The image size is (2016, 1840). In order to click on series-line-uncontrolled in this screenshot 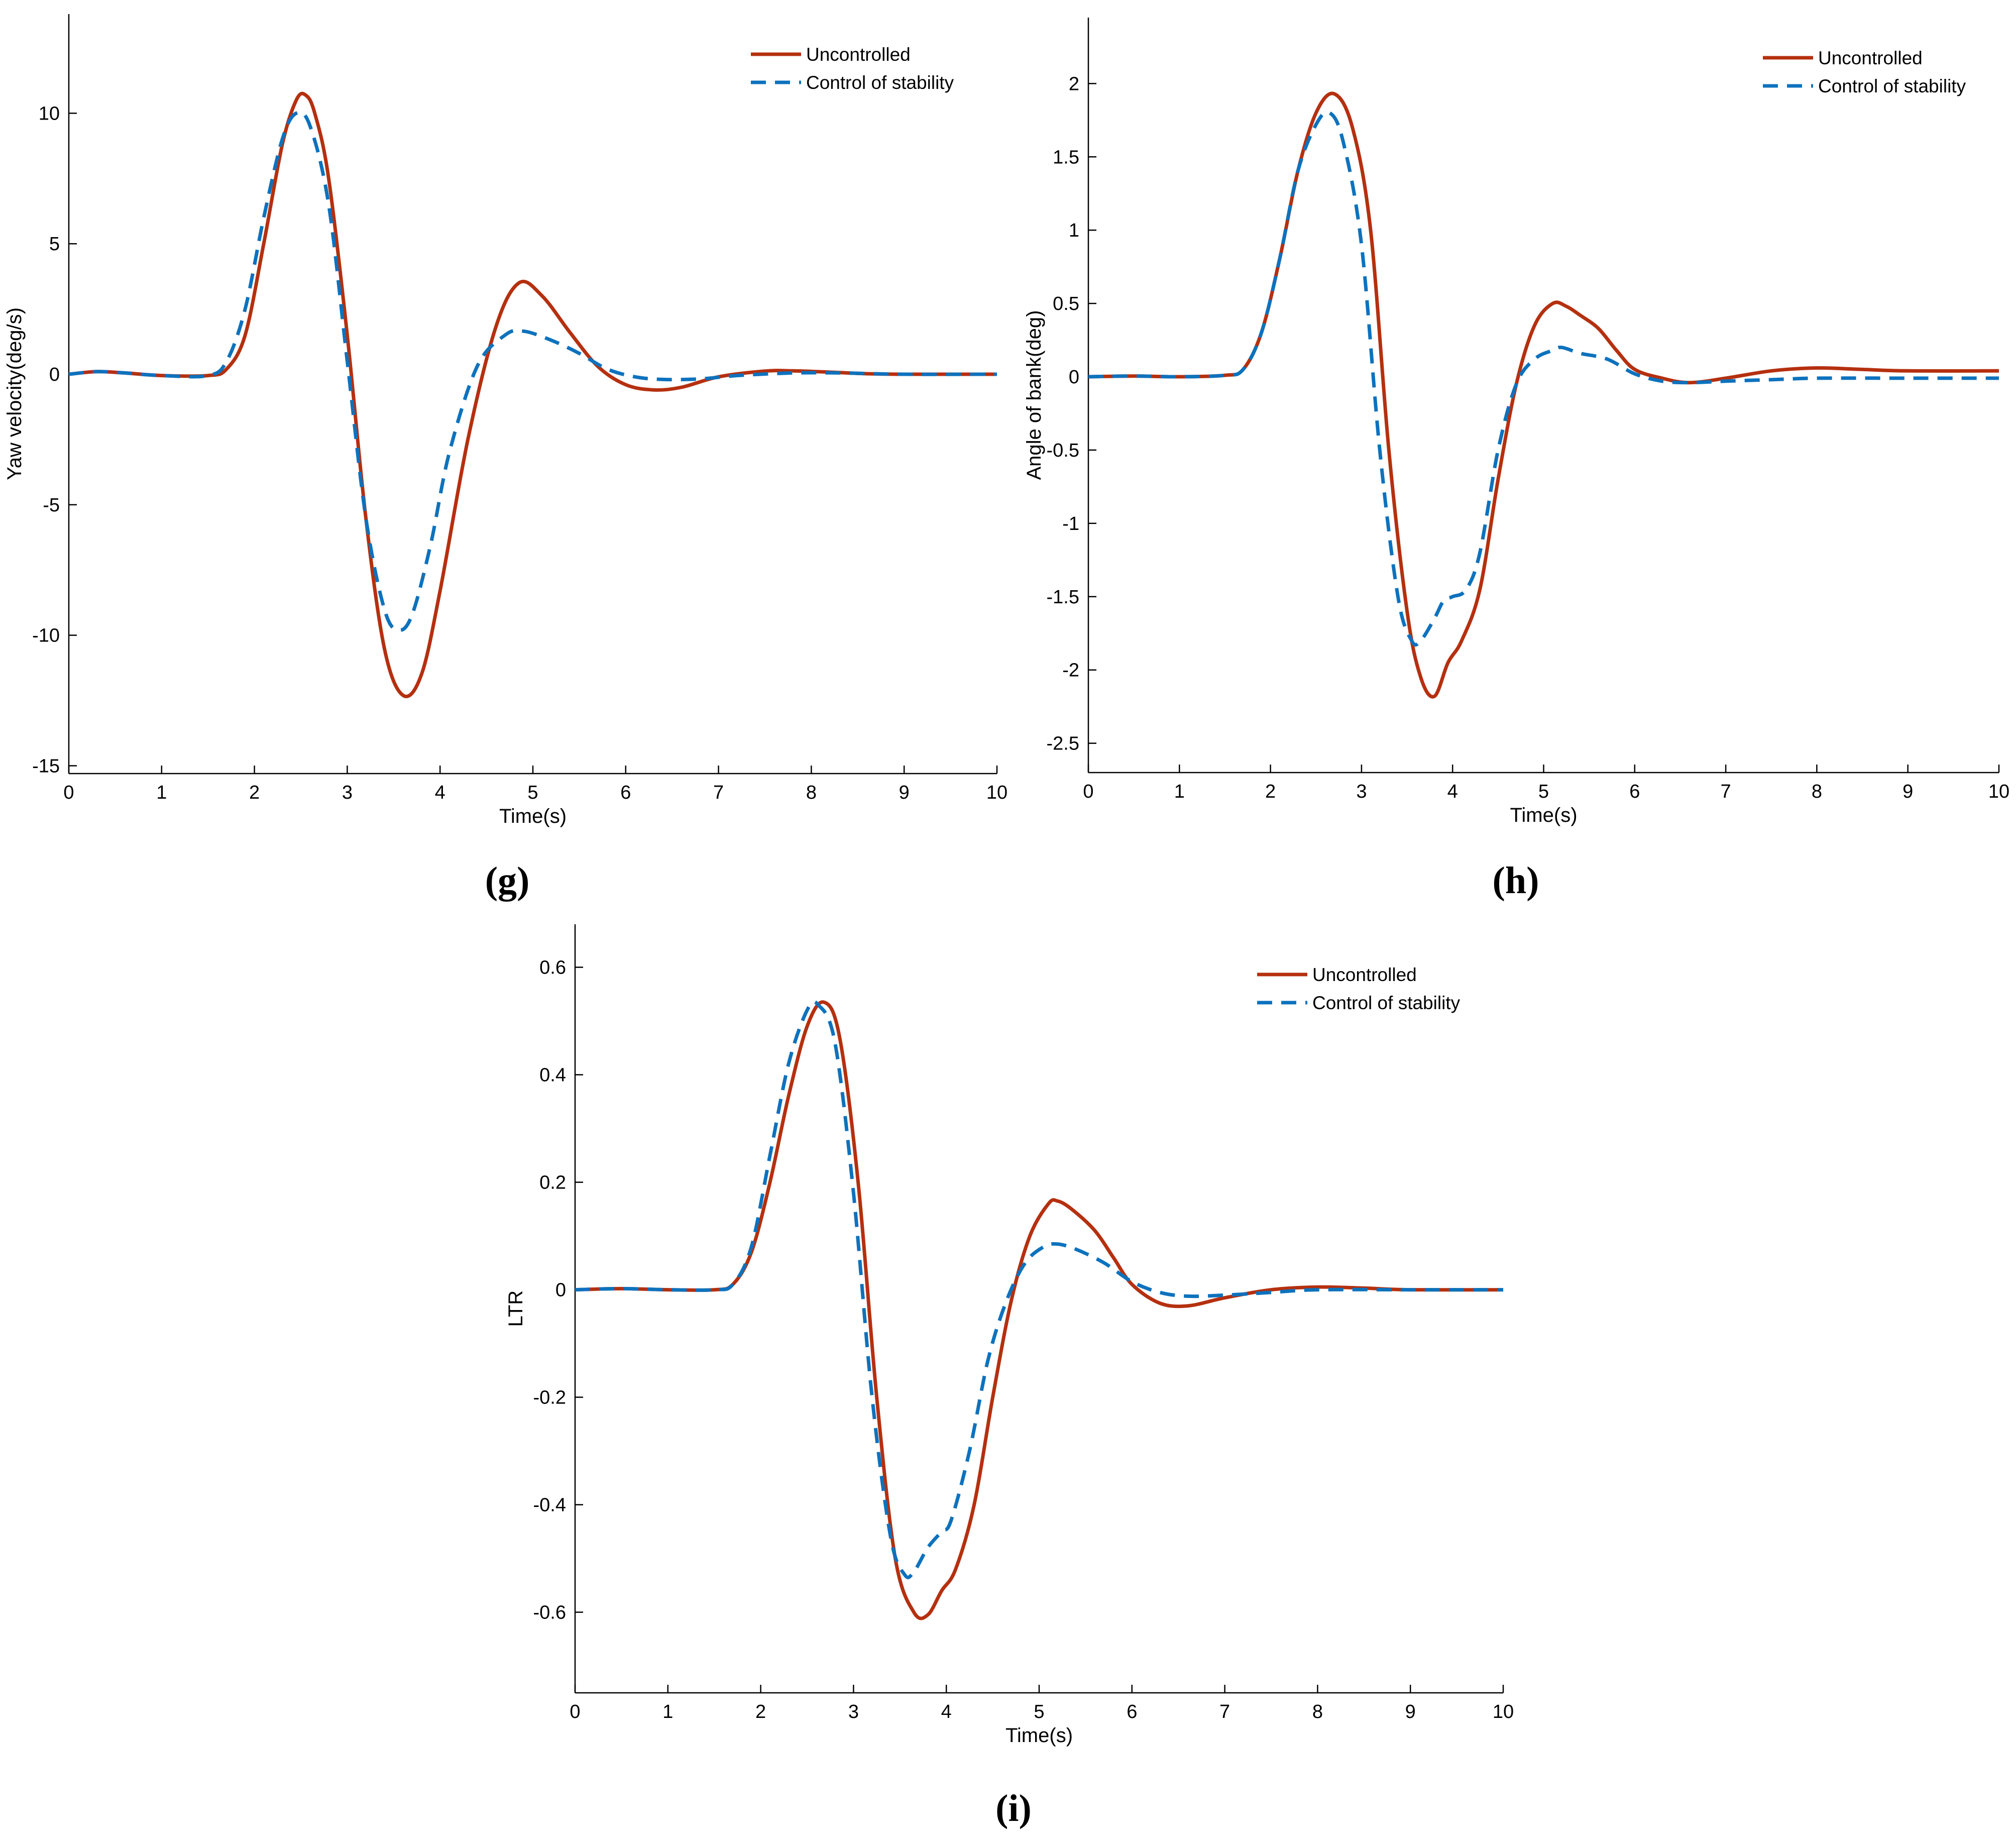, I will do `click(1543, 395)`.